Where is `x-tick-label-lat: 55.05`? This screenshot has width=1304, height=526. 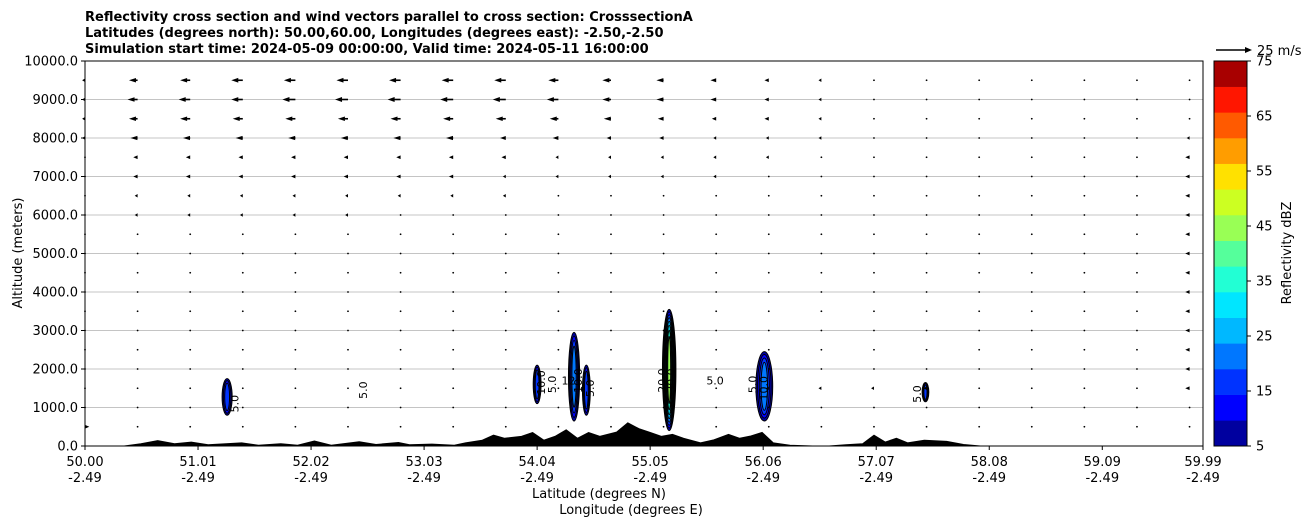 x-tick-label-lat: 55.05 is located at coordinates (650, 462).